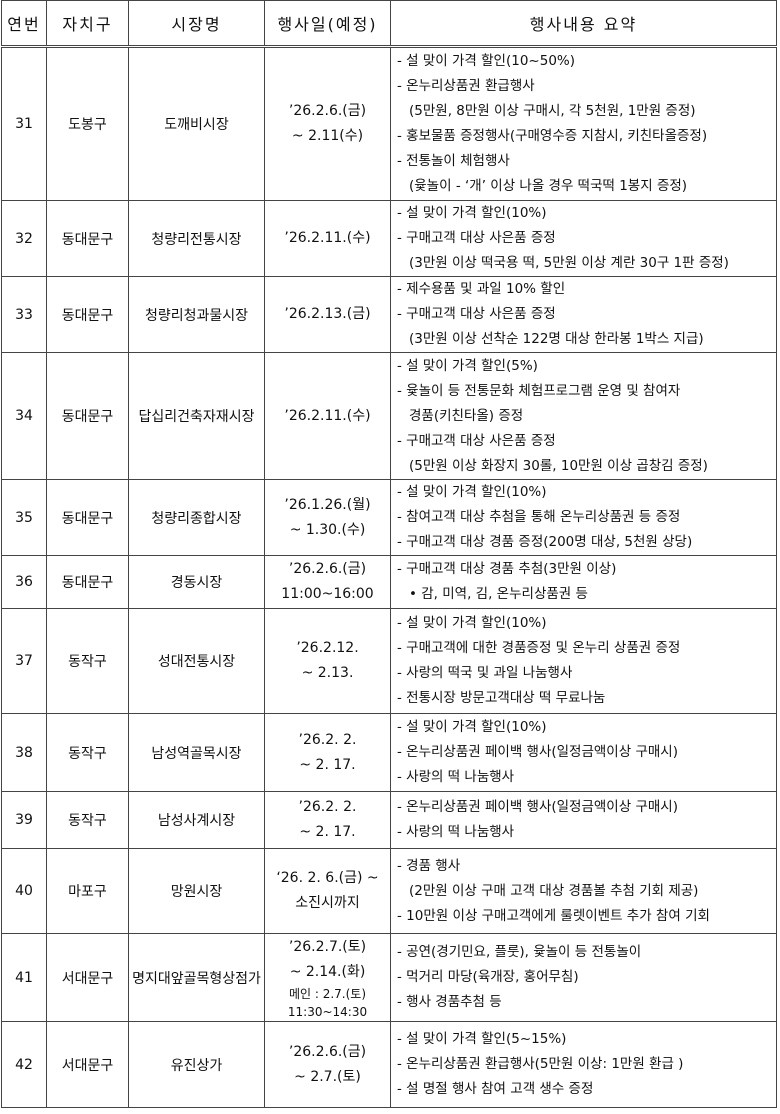  Describe the element at coordinates (327, 903) in the screenshot. I see `date-line: 소진시까지` at that location.